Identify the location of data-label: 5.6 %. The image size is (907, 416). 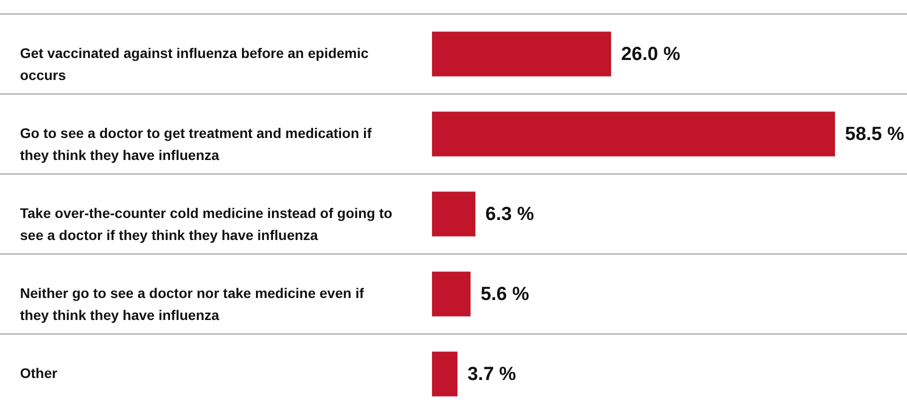
(505, 294).